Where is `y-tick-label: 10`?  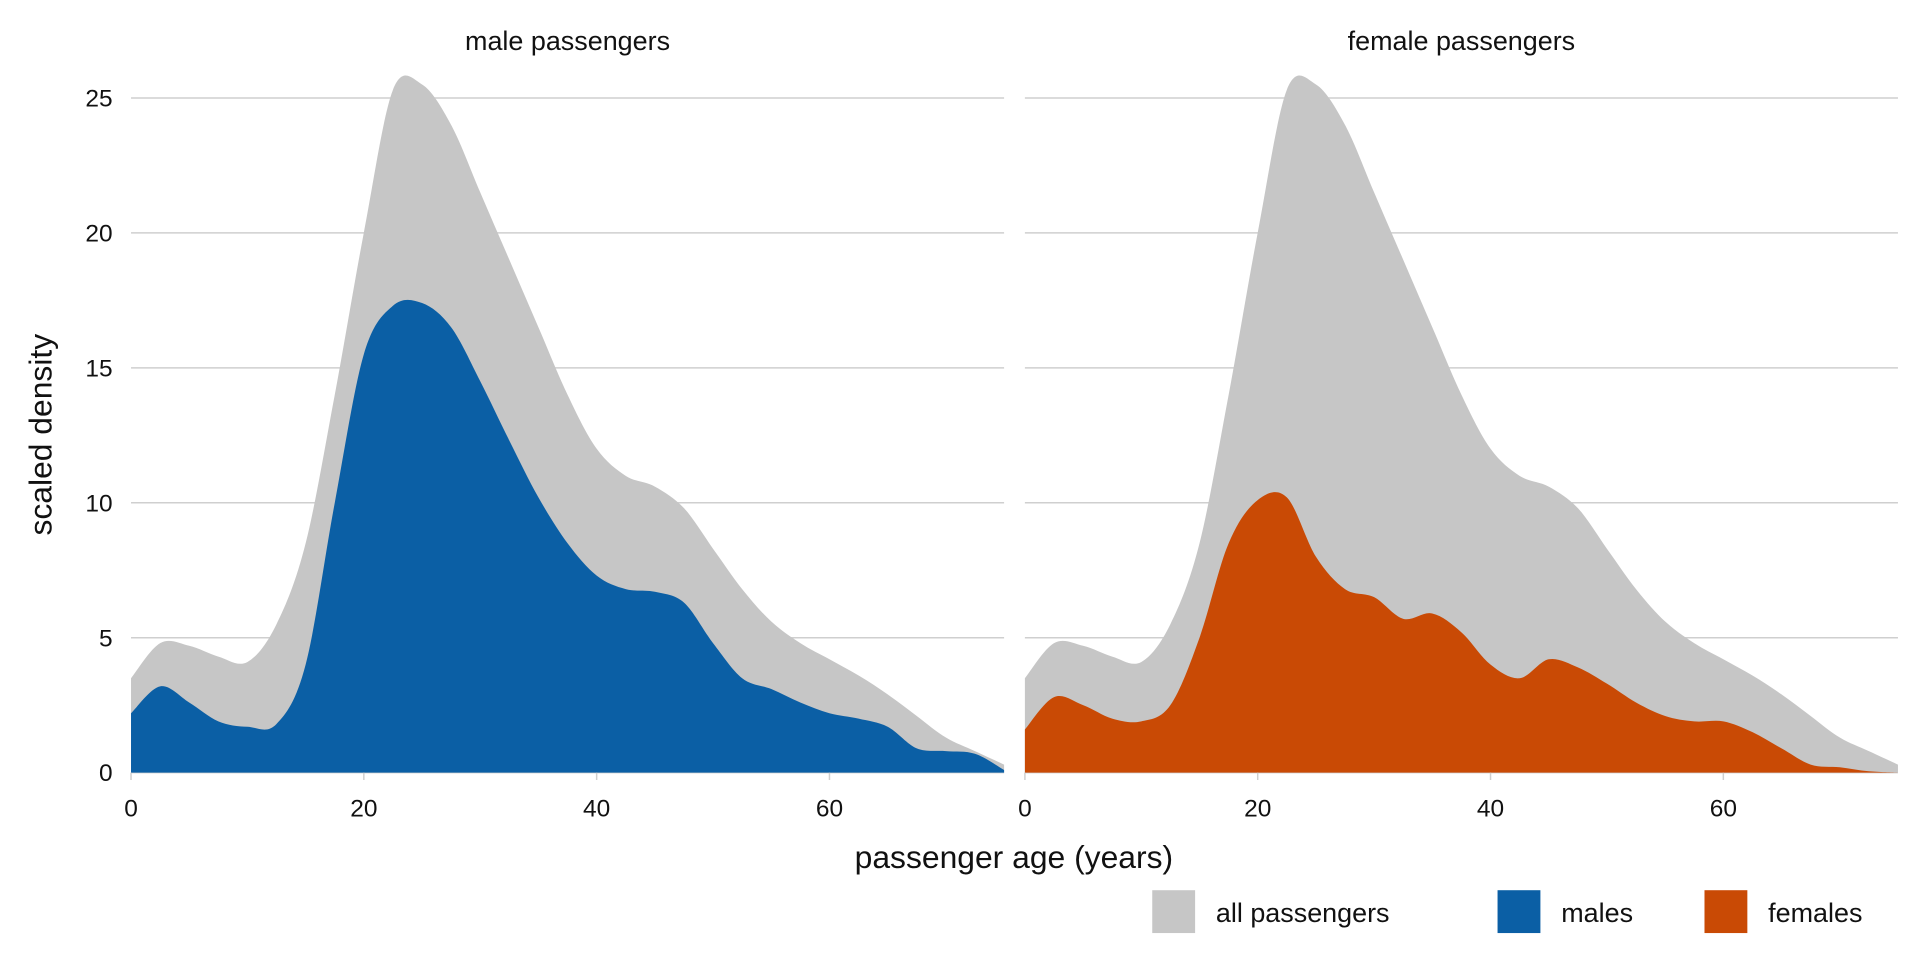 y-tick-label: 10 is located at coordinates (98, 503).